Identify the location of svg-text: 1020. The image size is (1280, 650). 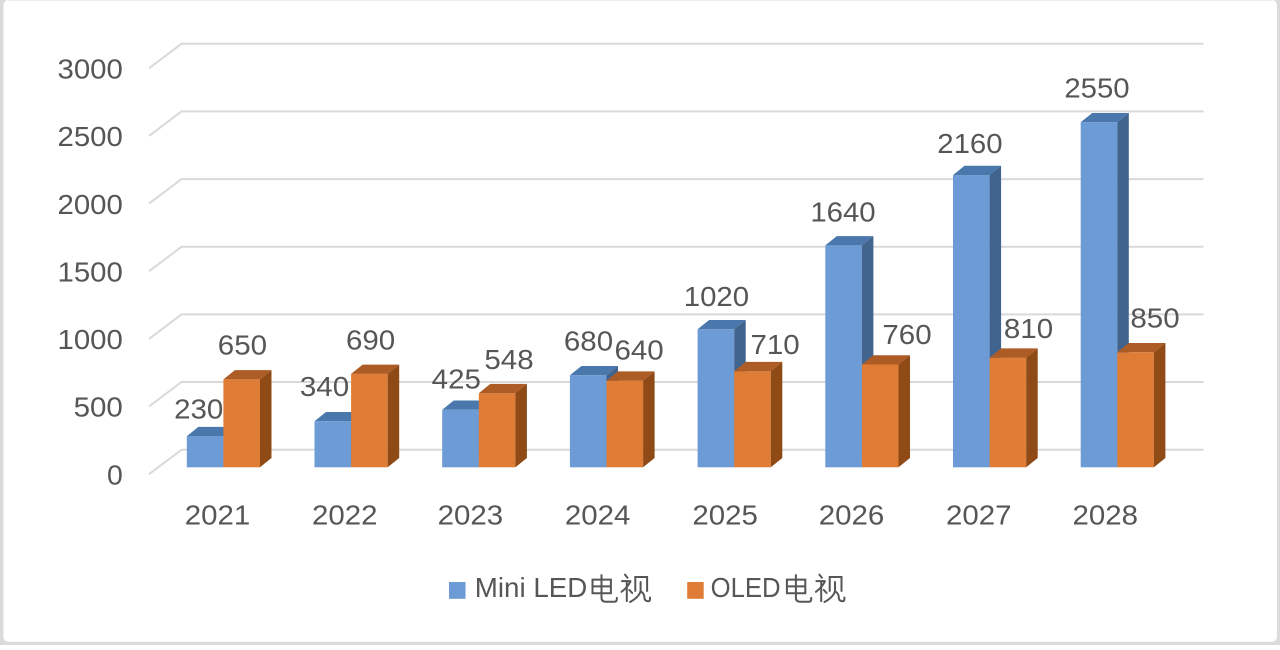
(716, 296).